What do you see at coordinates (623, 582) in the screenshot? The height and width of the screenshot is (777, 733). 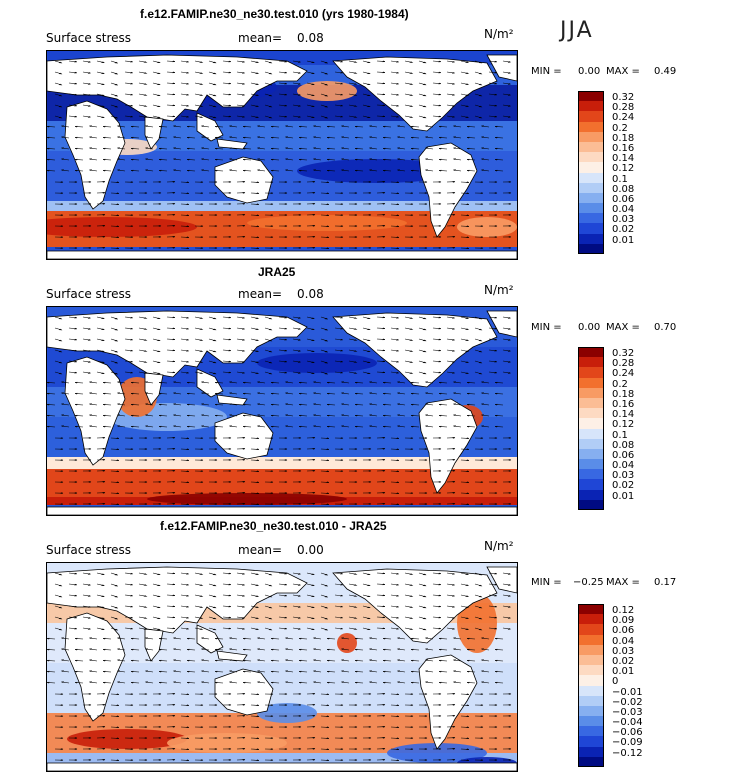 I see `panel-3-max-label: MAX =` at bounding box center [623, 582].